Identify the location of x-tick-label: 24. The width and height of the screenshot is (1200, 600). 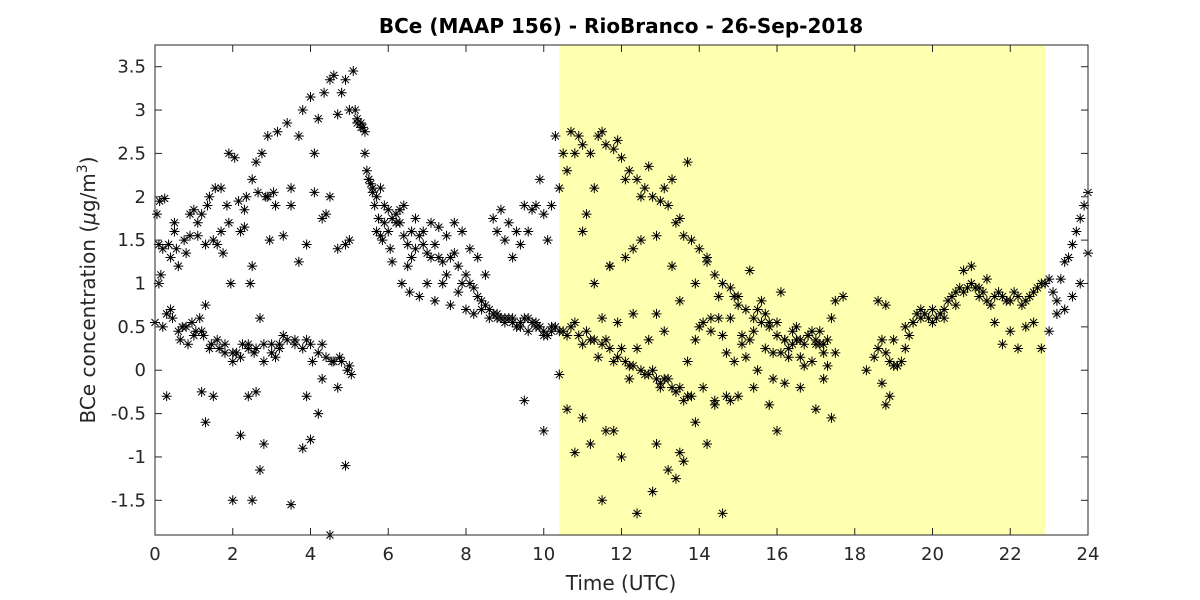
(1088, 554).